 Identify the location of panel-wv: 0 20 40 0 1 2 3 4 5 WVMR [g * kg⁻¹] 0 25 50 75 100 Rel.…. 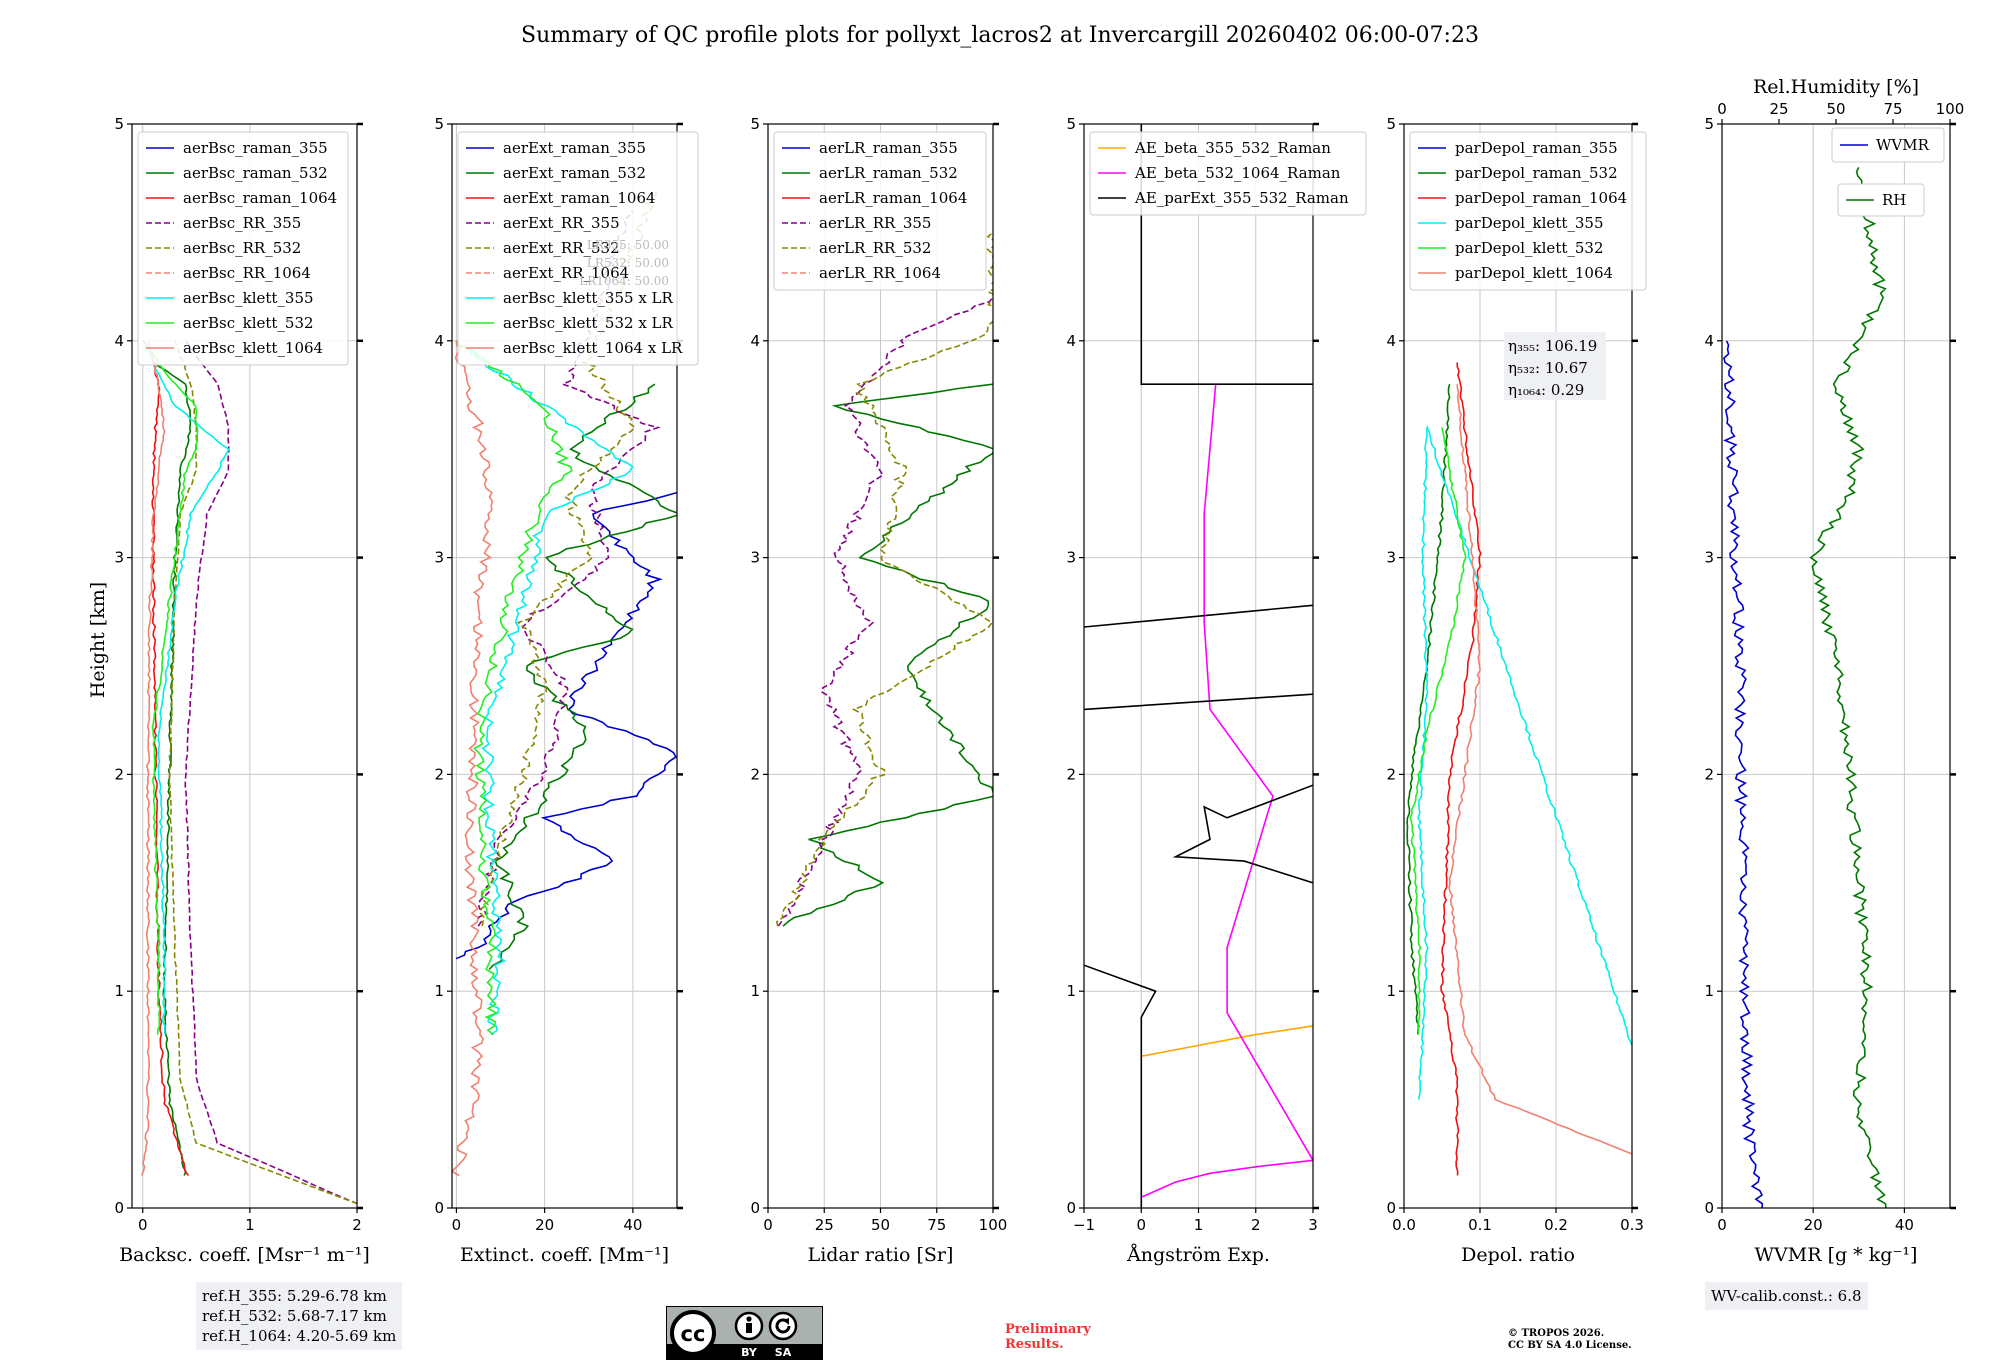
(1834, 671).